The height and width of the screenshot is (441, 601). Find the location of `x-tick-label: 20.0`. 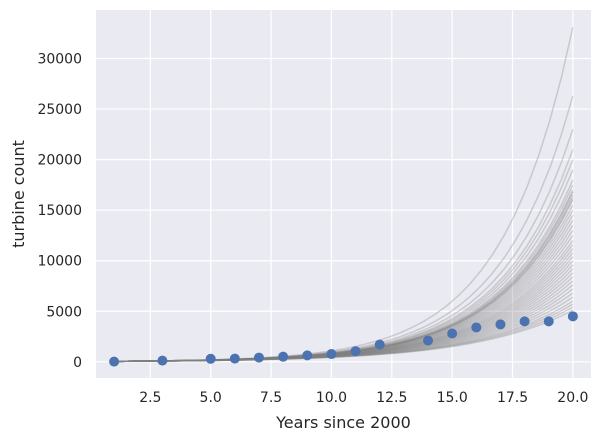

x-tick-label: 20.0 is located at coordinates (572, 398).